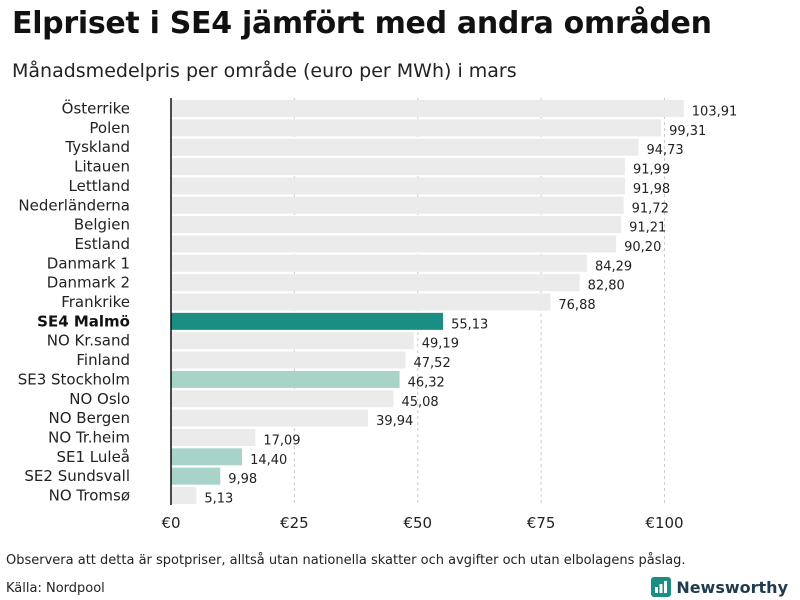 The height and width of the screenshot is (600, 800). I want to click on value-label: 14,40, so click(268, 460).